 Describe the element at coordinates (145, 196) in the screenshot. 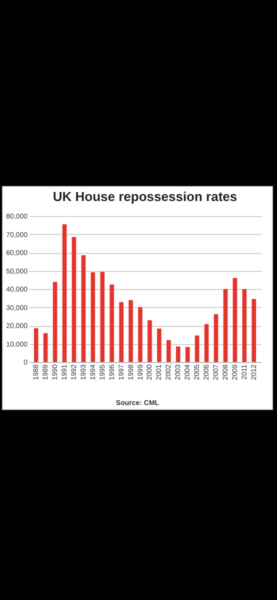

I see `chart-title: UK House repossession rates` at that location.